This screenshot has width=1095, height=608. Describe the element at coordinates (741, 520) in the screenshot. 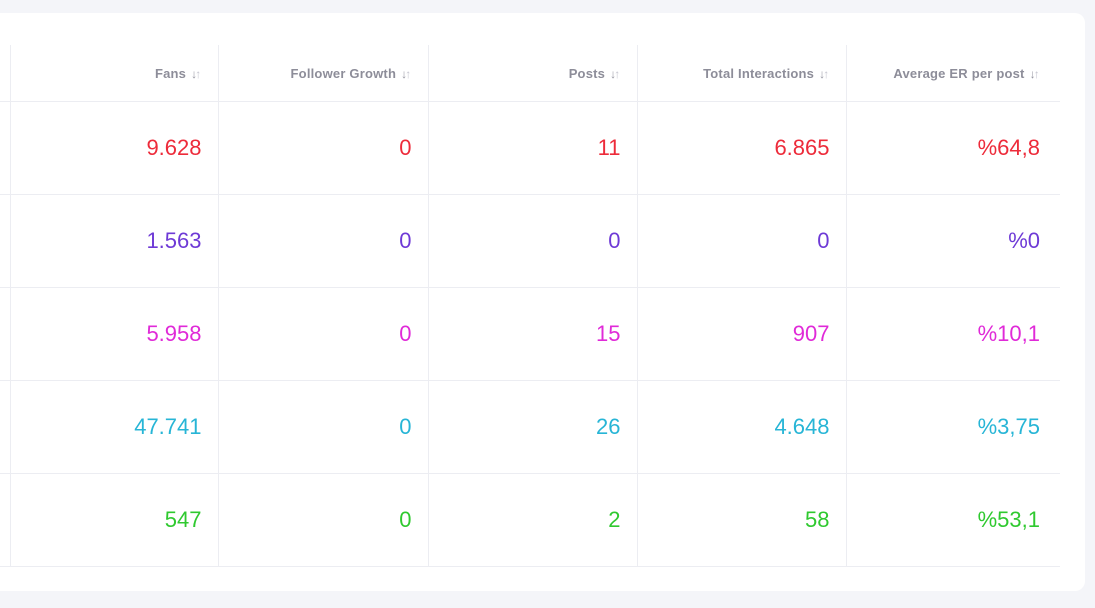

I see `total-interactions-value: 58` at that location.